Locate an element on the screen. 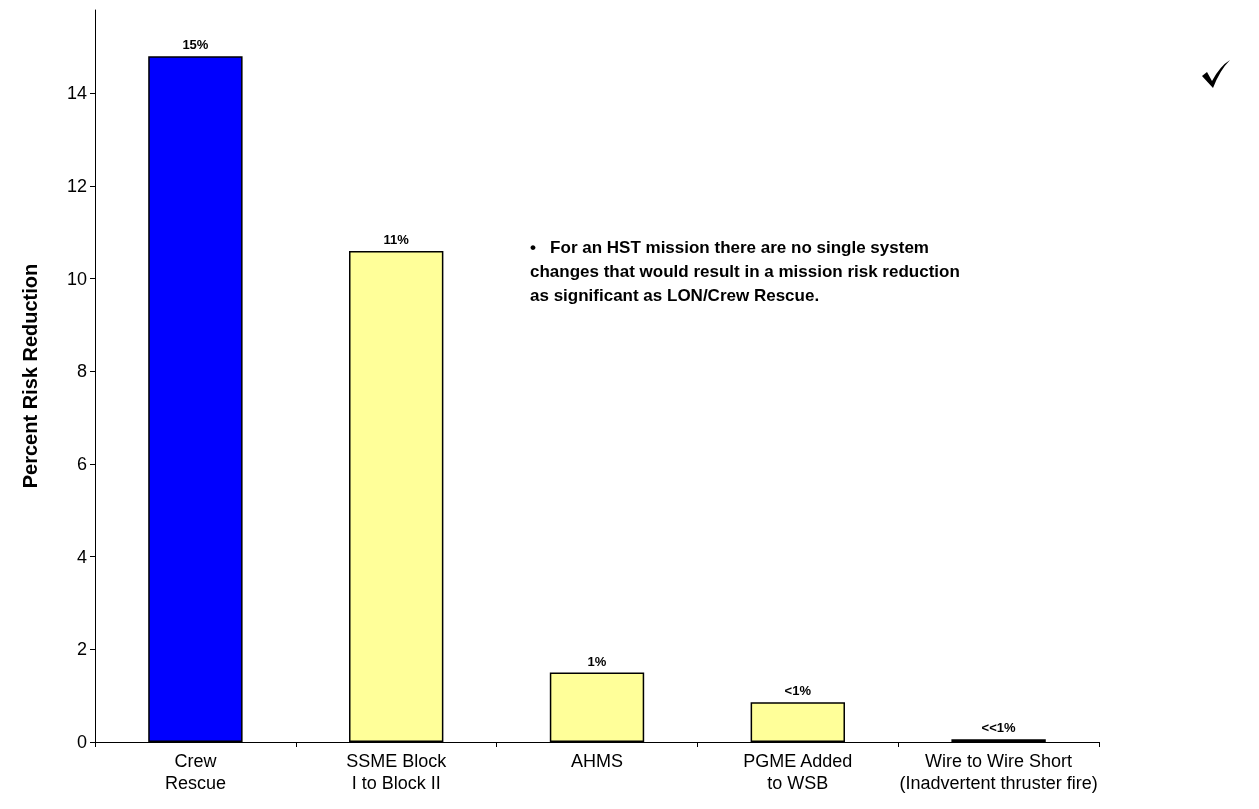  x-tick-label: AHMS is located at coordinates (597, 761).